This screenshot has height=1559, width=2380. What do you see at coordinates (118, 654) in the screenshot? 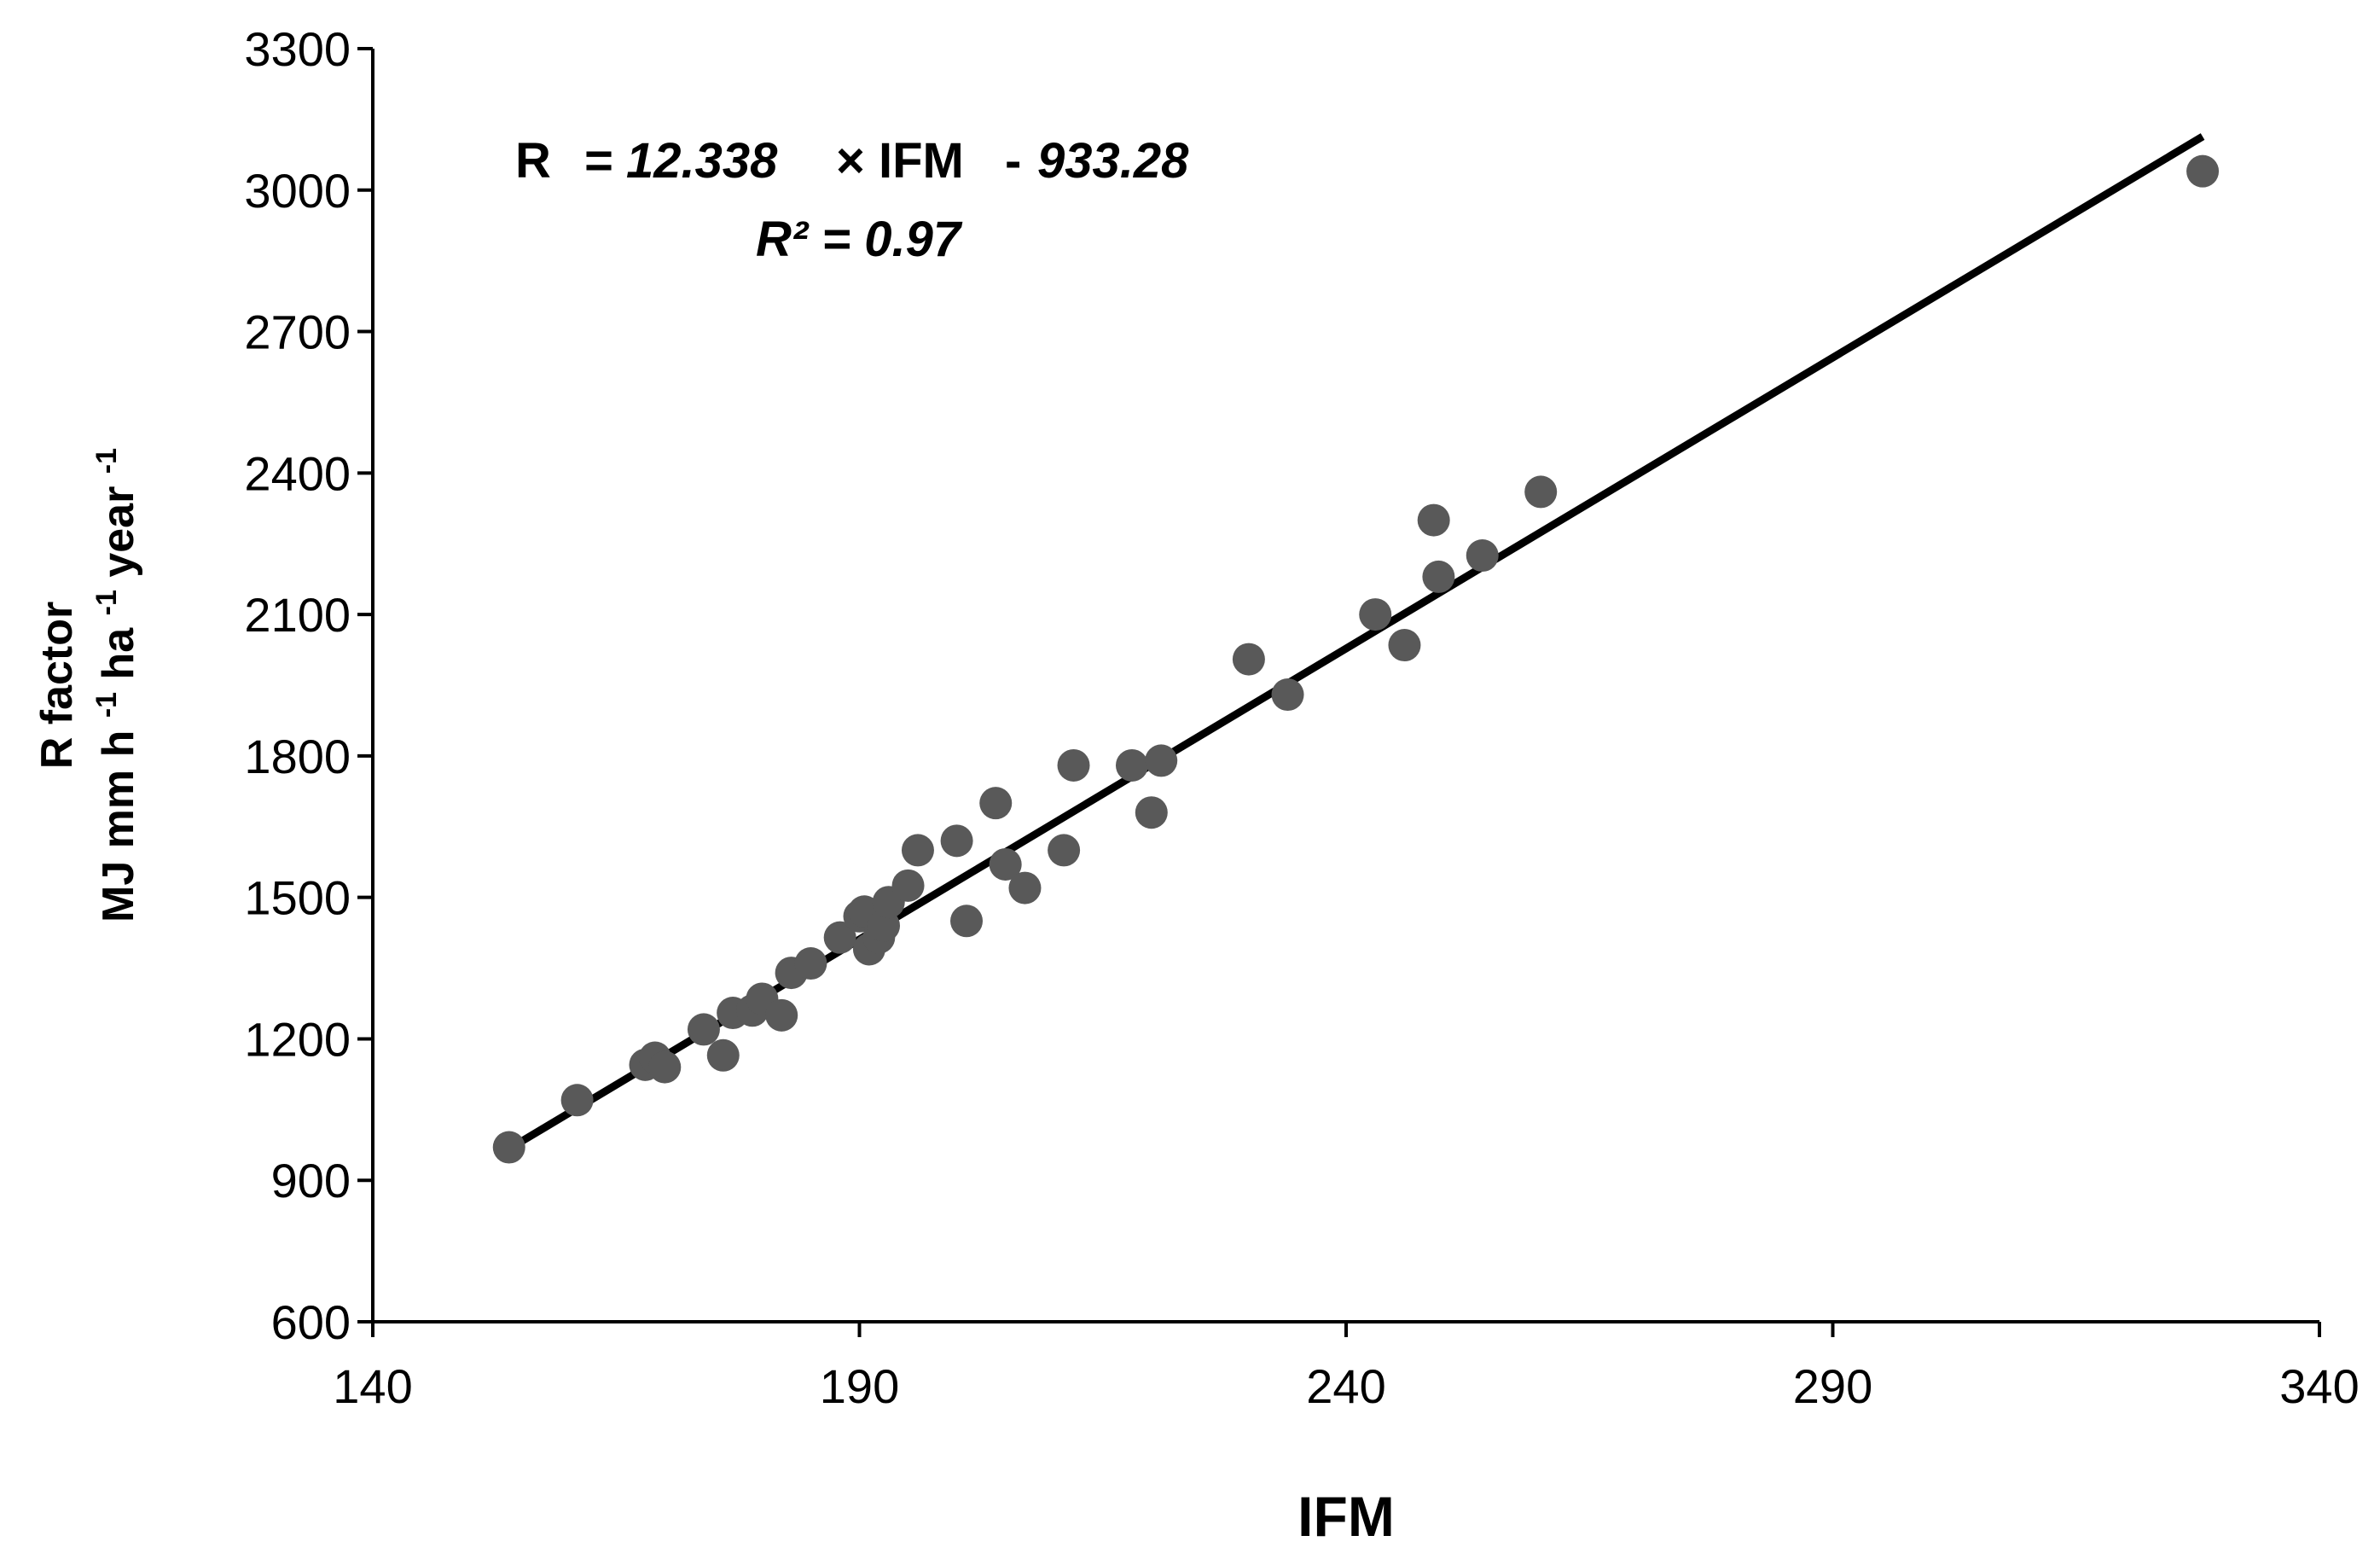
I see `y-unit-part-2: ha` at bounding box center [118, 654].